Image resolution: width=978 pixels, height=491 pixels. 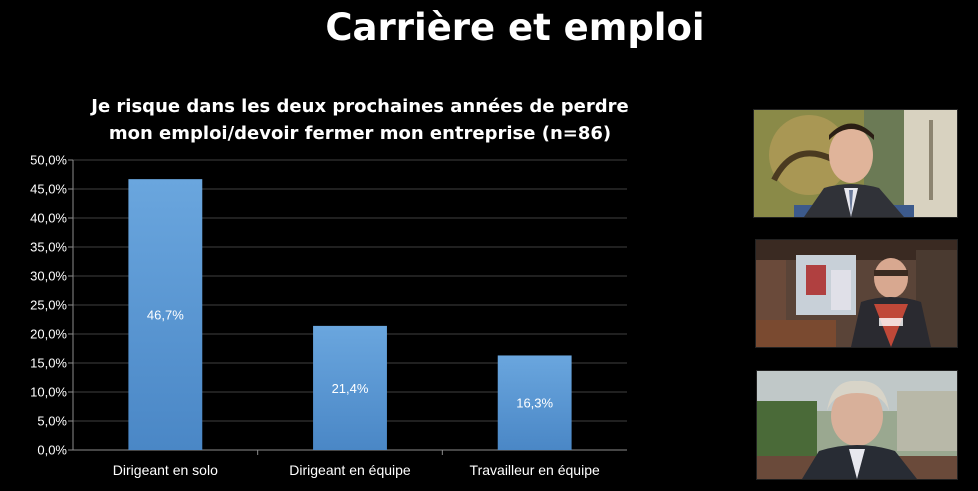 I want to click on x-tick-label: Dirigeant en solo, so click(x=165, y=470).